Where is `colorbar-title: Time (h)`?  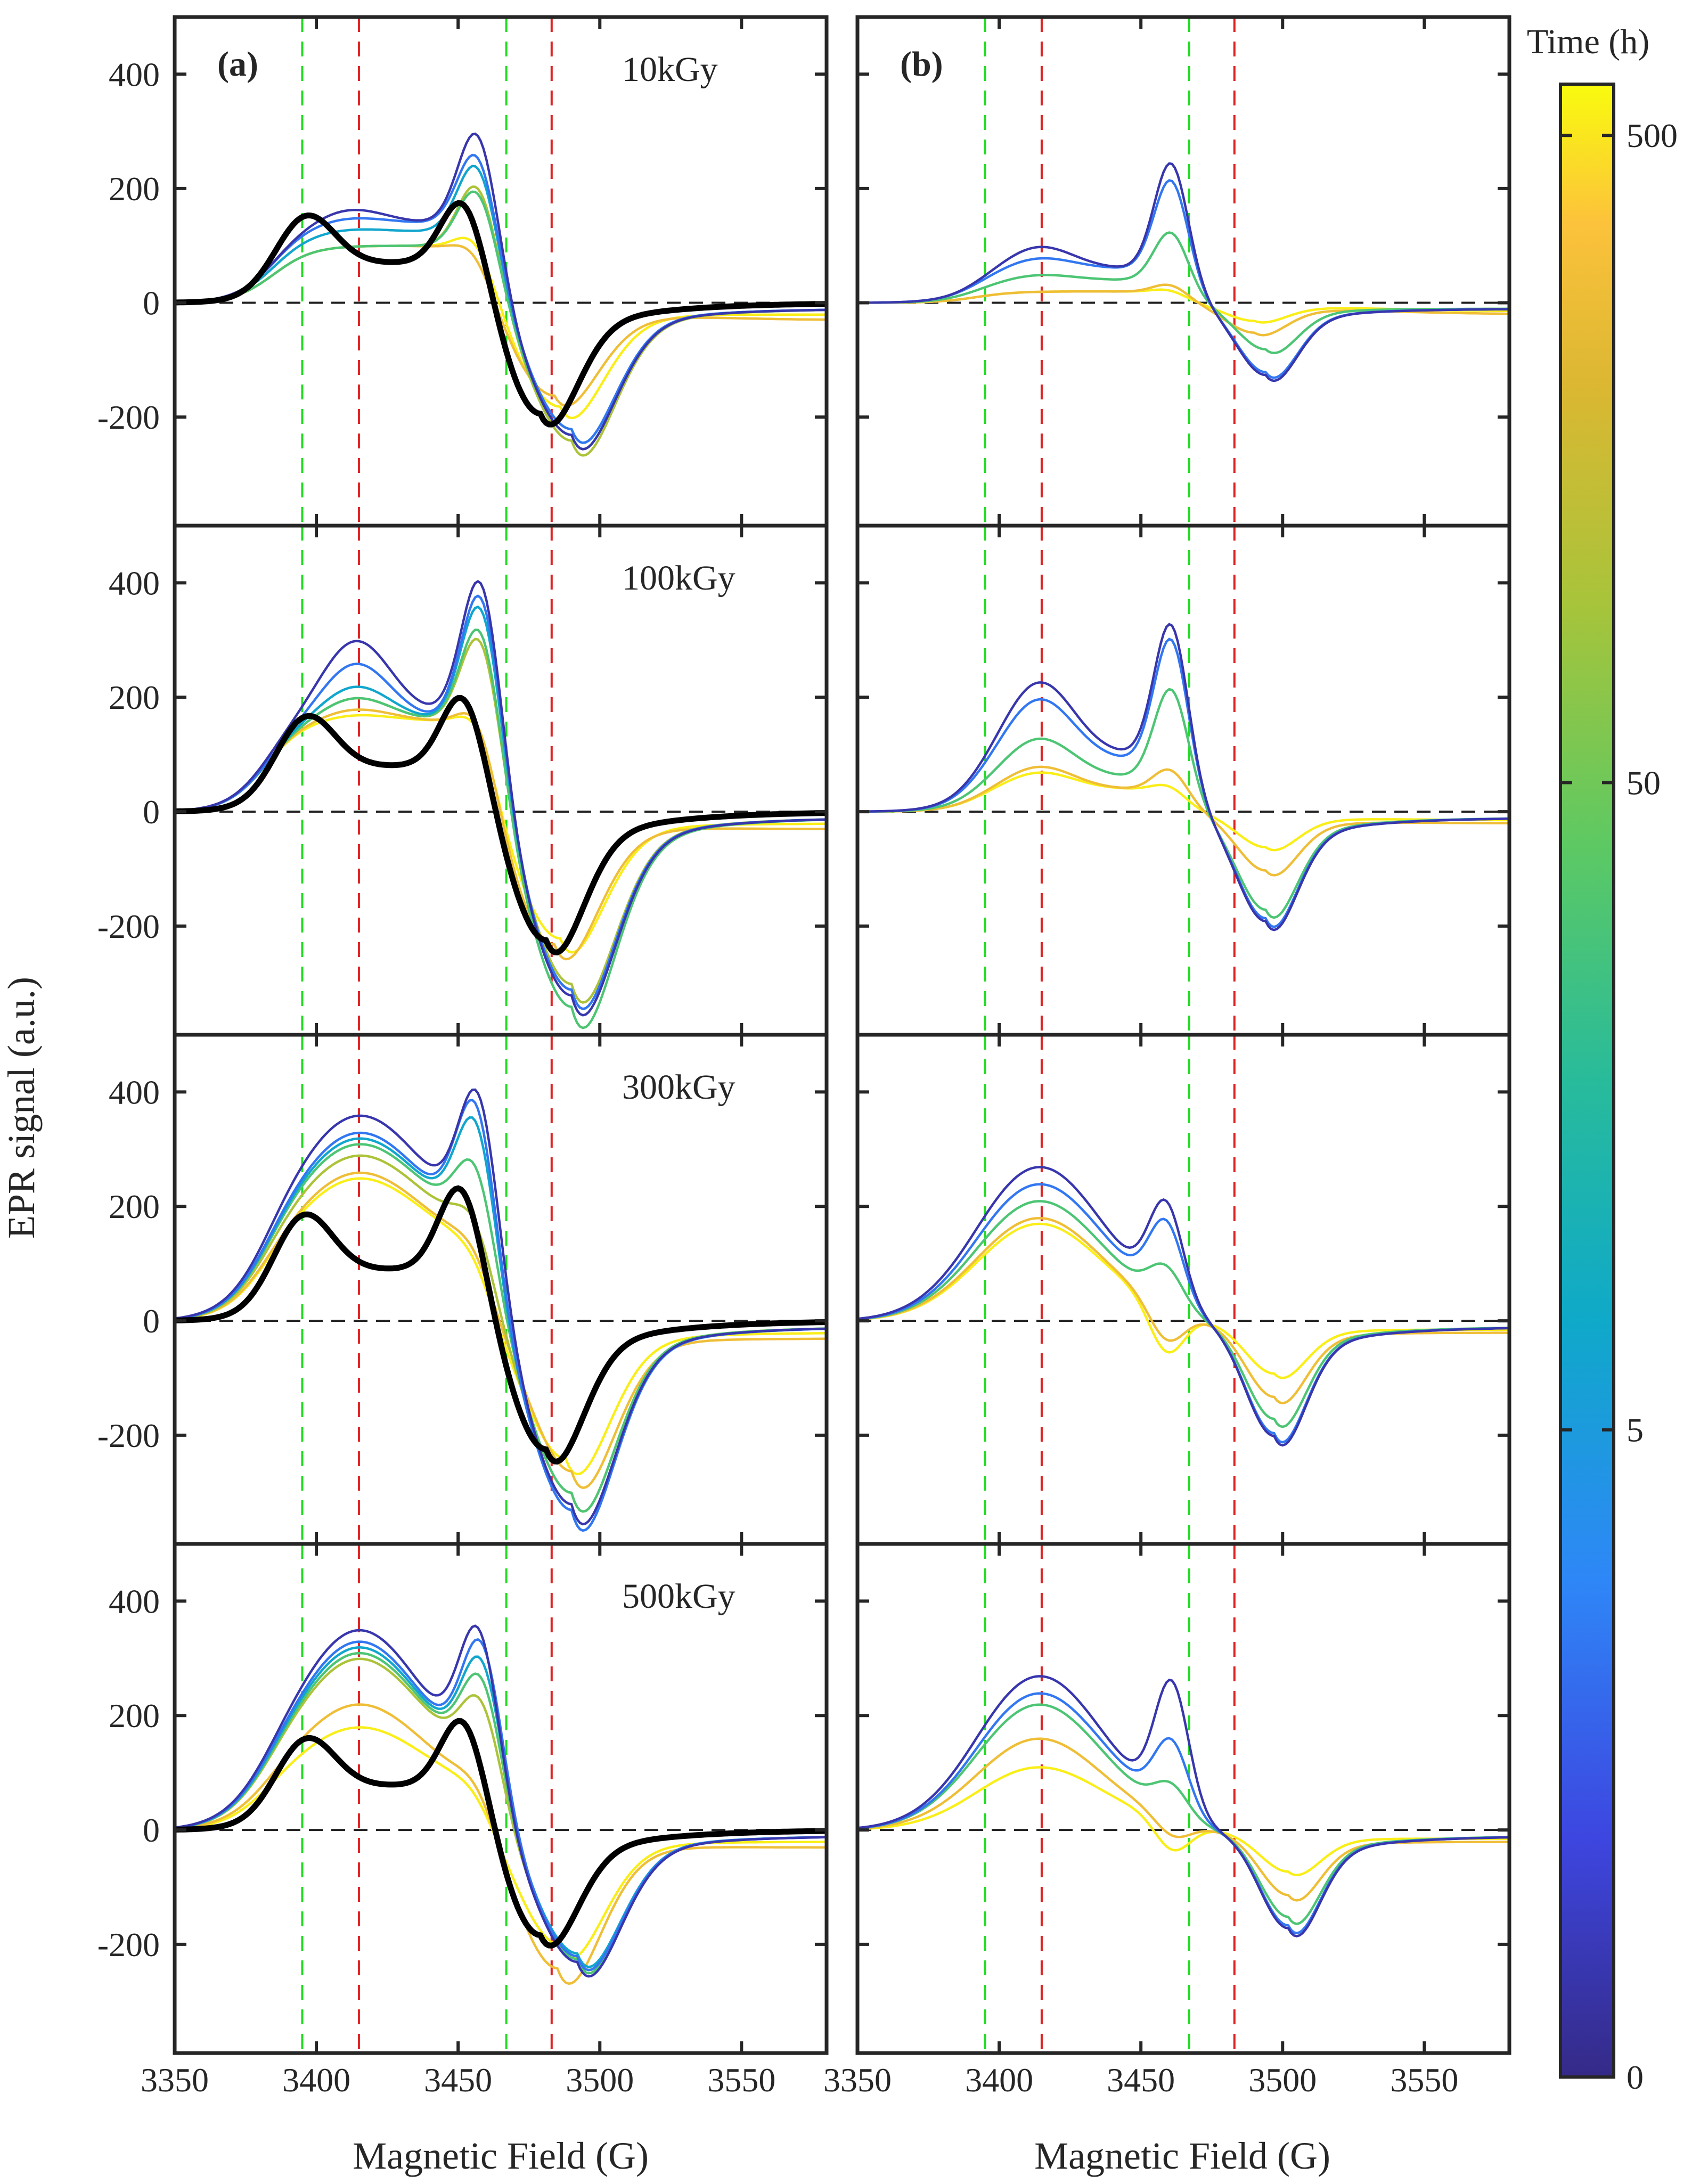
colorbar-title: Time (h) is located at coordinates (1588, 41).